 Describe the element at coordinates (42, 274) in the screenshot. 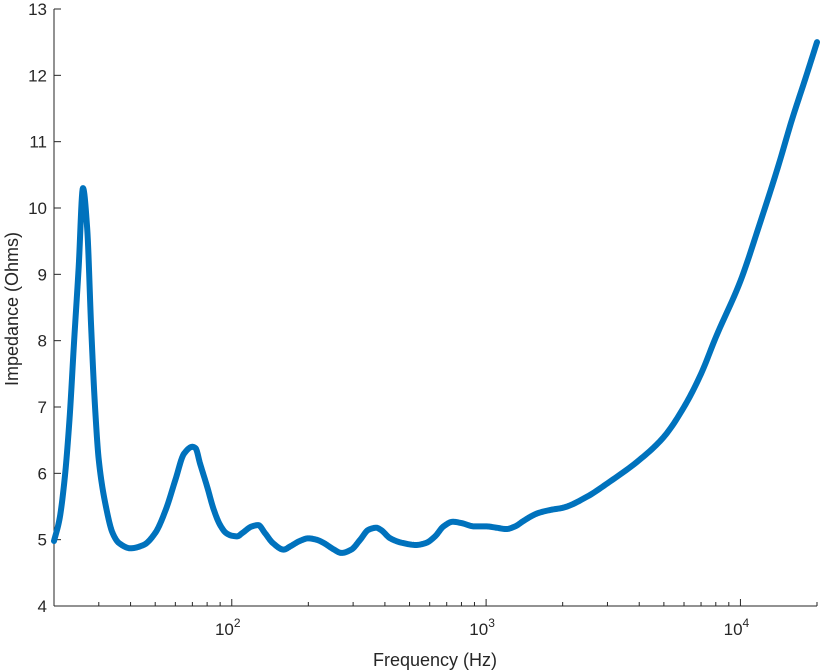

I see `y-tick-label: 9` at that location.